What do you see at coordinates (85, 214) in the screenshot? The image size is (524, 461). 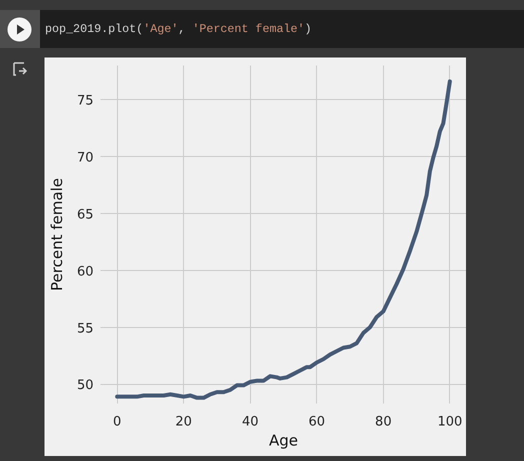 I see `y-tick-label: 65` at bounding box center [85, 214].